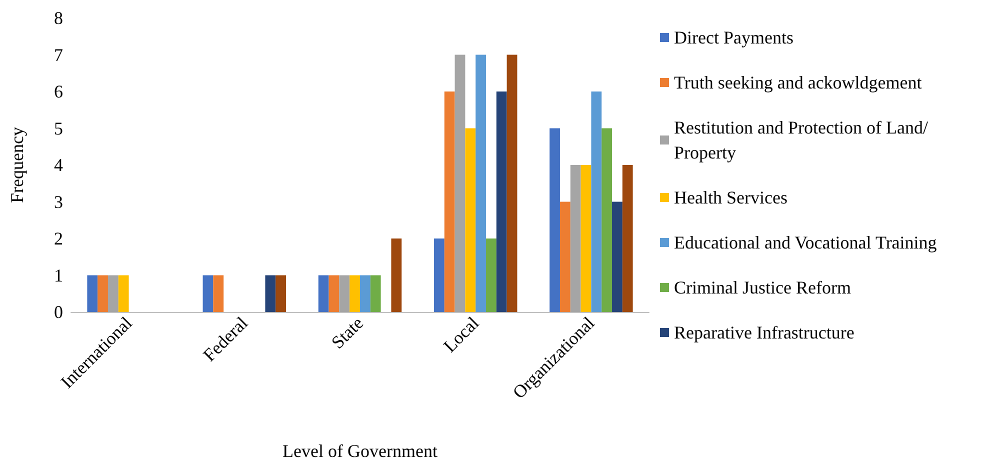 This screenshot has height=465, width=989. Describe the element at coordinates (734, 38) in the screenshot. I see `legend-label: Direct Payments` at that location.